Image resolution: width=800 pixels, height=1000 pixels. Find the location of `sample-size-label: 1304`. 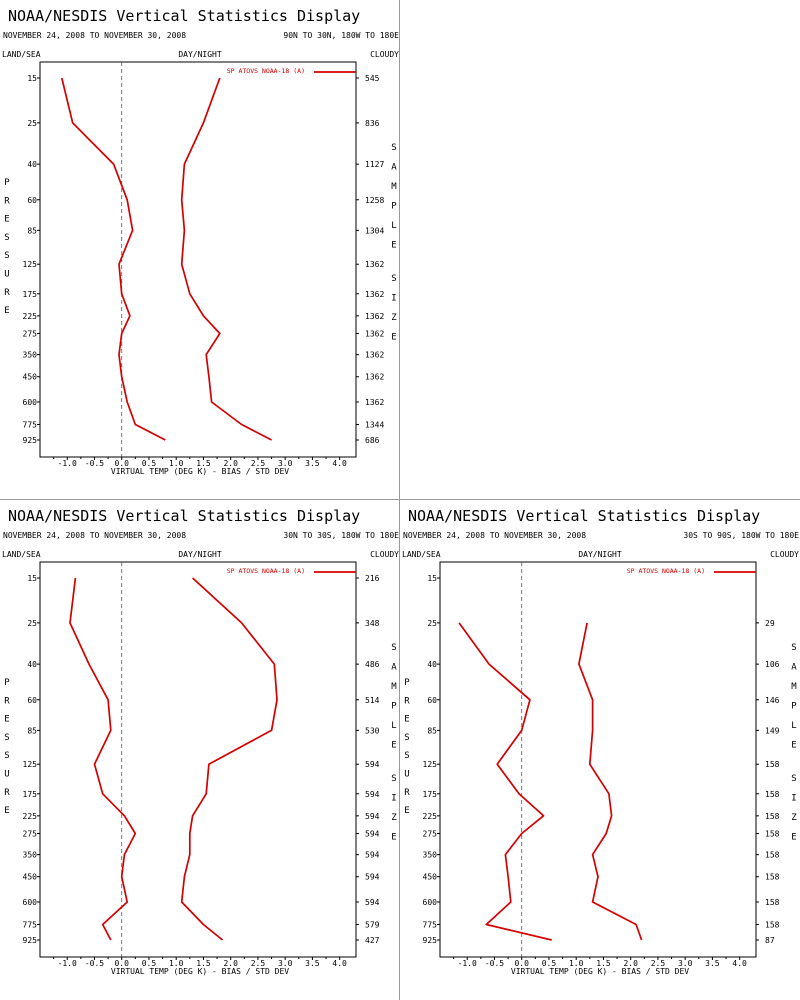

sample-size-label: 1304 is located at coordinates (374, 230).